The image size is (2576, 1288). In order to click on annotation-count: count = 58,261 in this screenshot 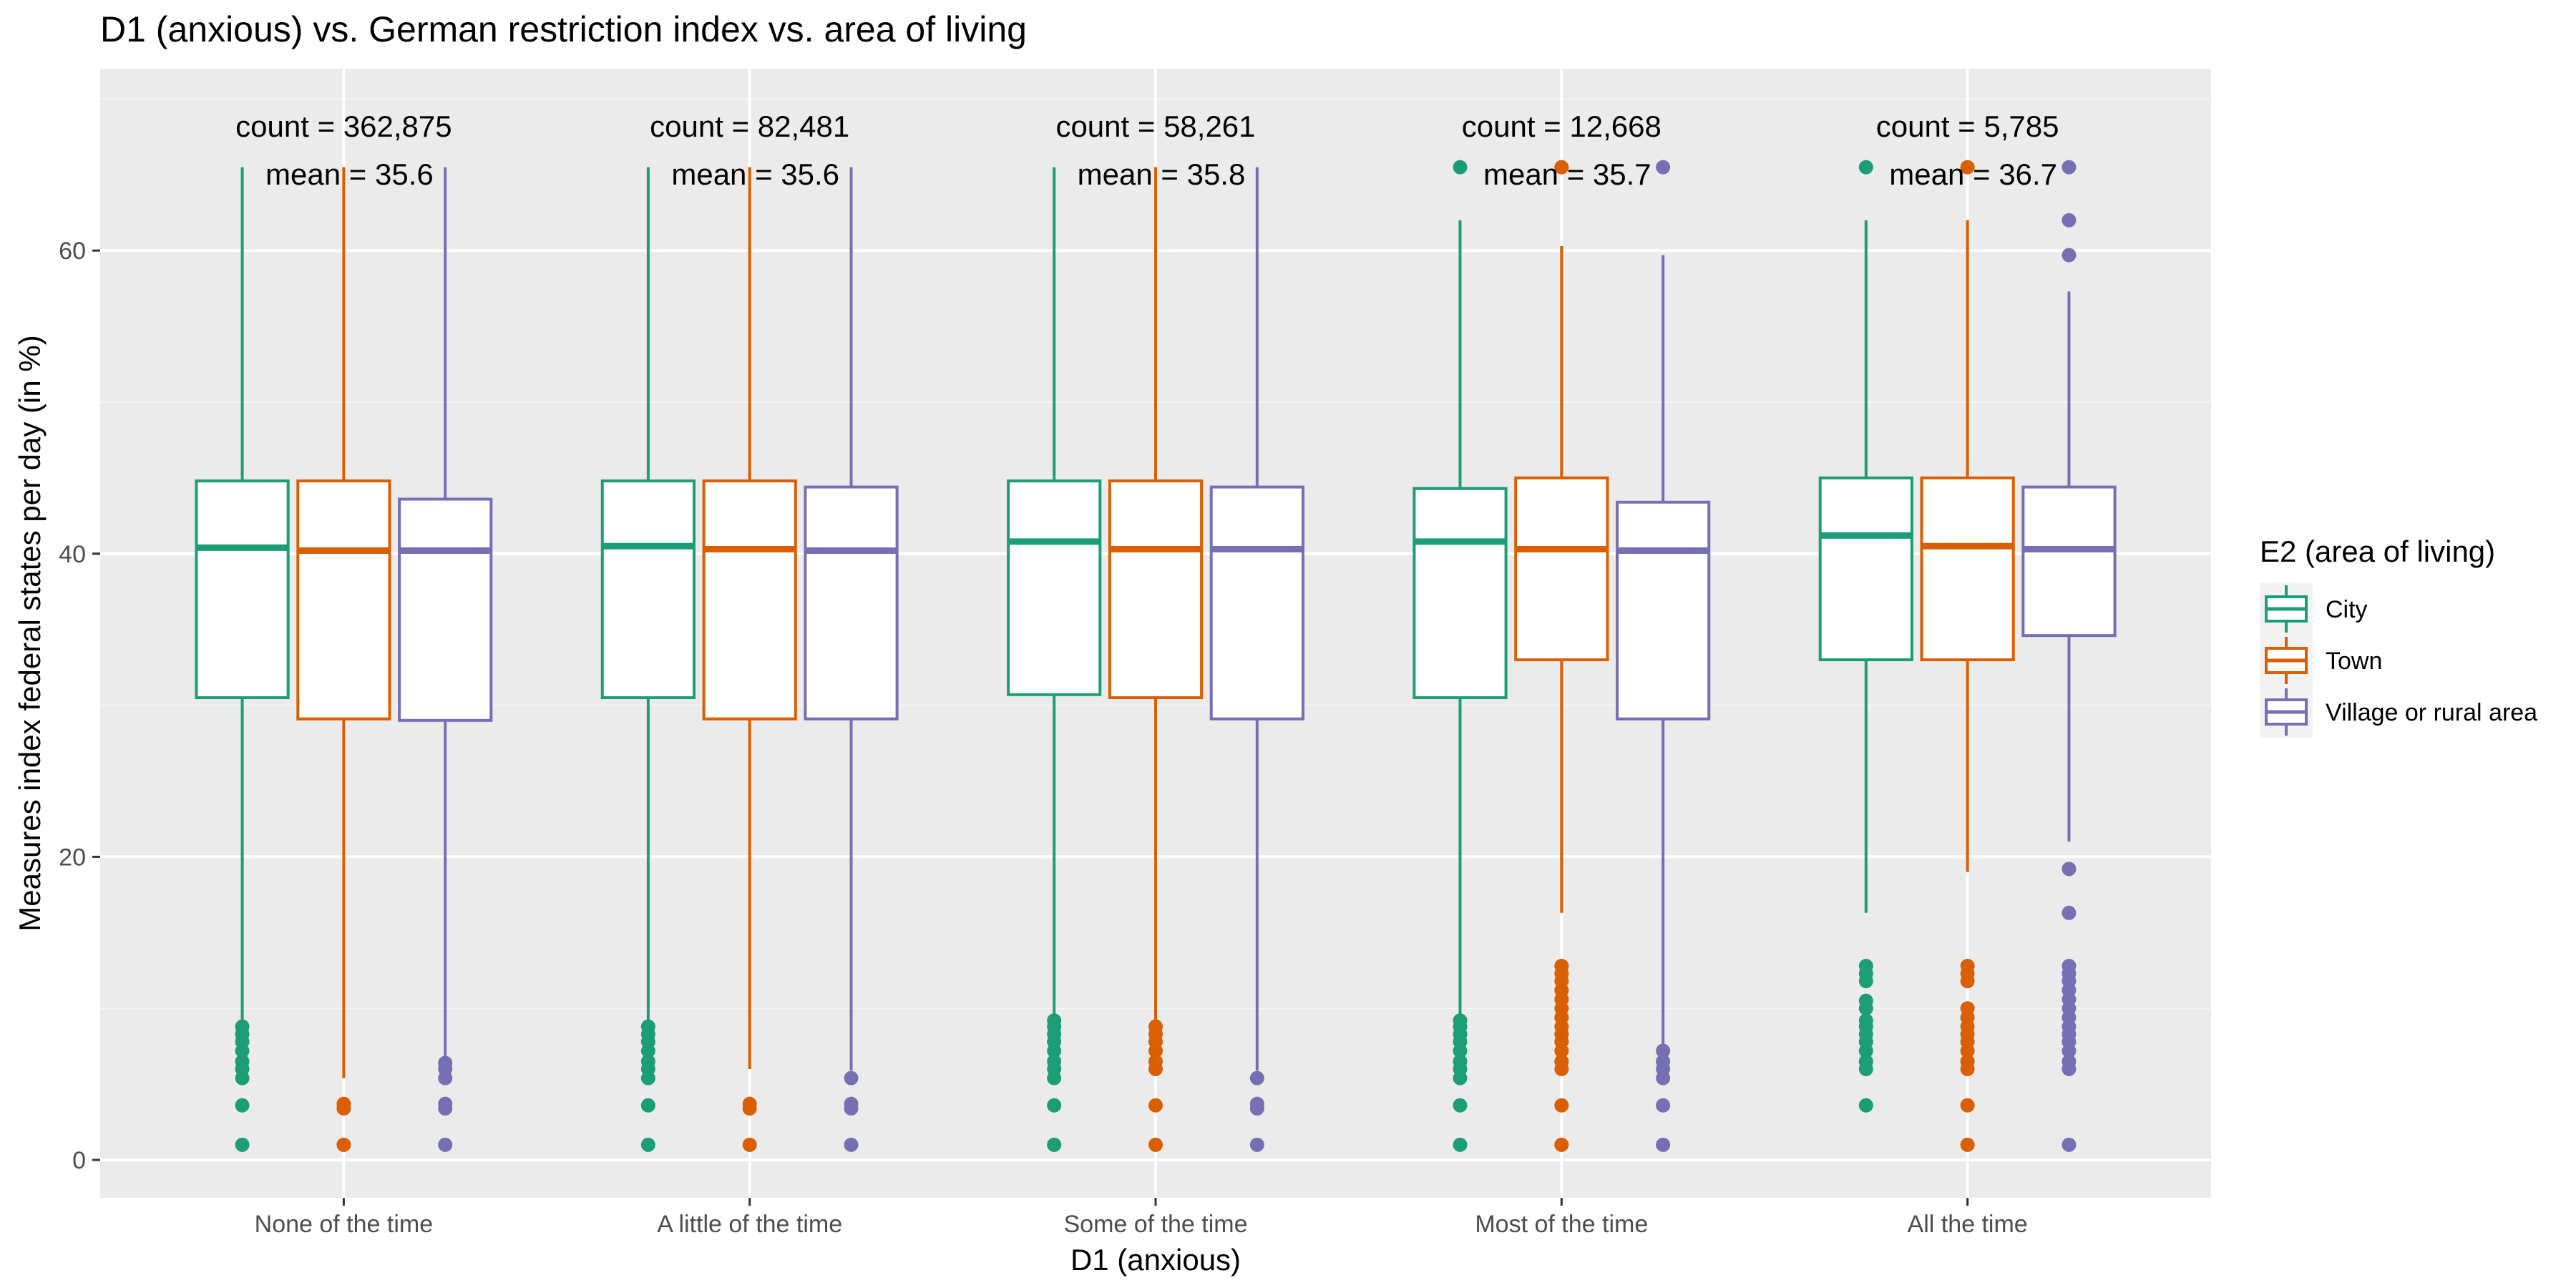, I will do `click(1155, 126)`.